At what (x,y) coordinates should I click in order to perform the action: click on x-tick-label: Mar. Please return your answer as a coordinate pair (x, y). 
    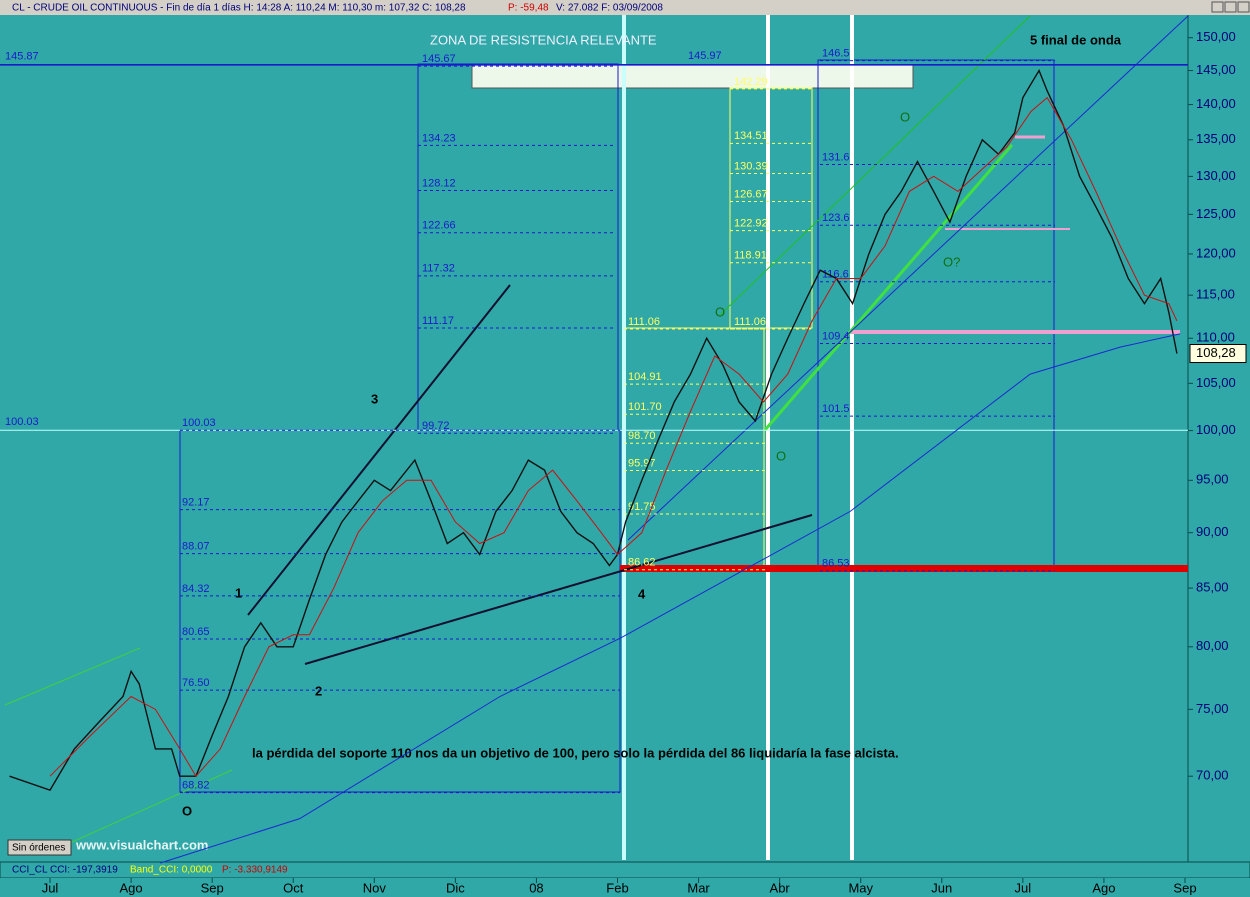
    Looking at the image, I should click on (698, 887).